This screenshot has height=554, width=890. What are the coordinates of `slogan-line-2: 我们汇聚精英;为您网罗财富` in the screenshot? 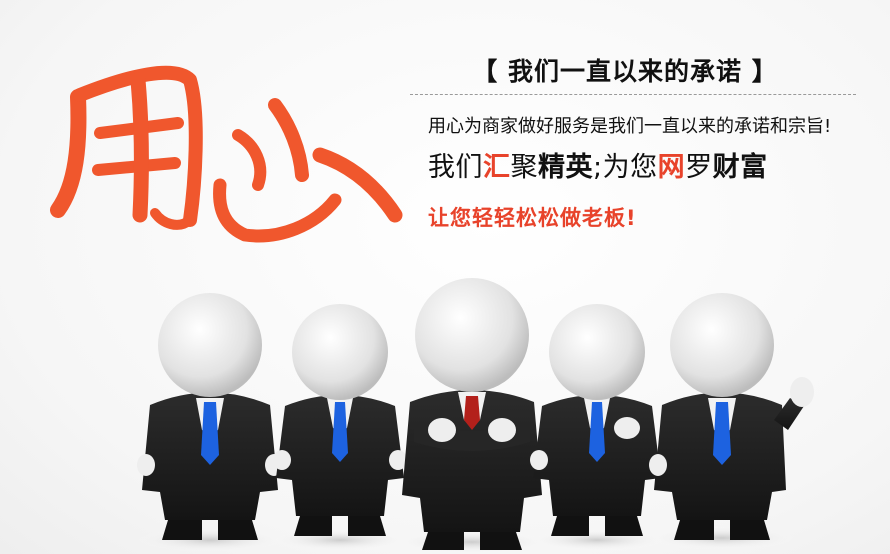 It's located at (598, 164).